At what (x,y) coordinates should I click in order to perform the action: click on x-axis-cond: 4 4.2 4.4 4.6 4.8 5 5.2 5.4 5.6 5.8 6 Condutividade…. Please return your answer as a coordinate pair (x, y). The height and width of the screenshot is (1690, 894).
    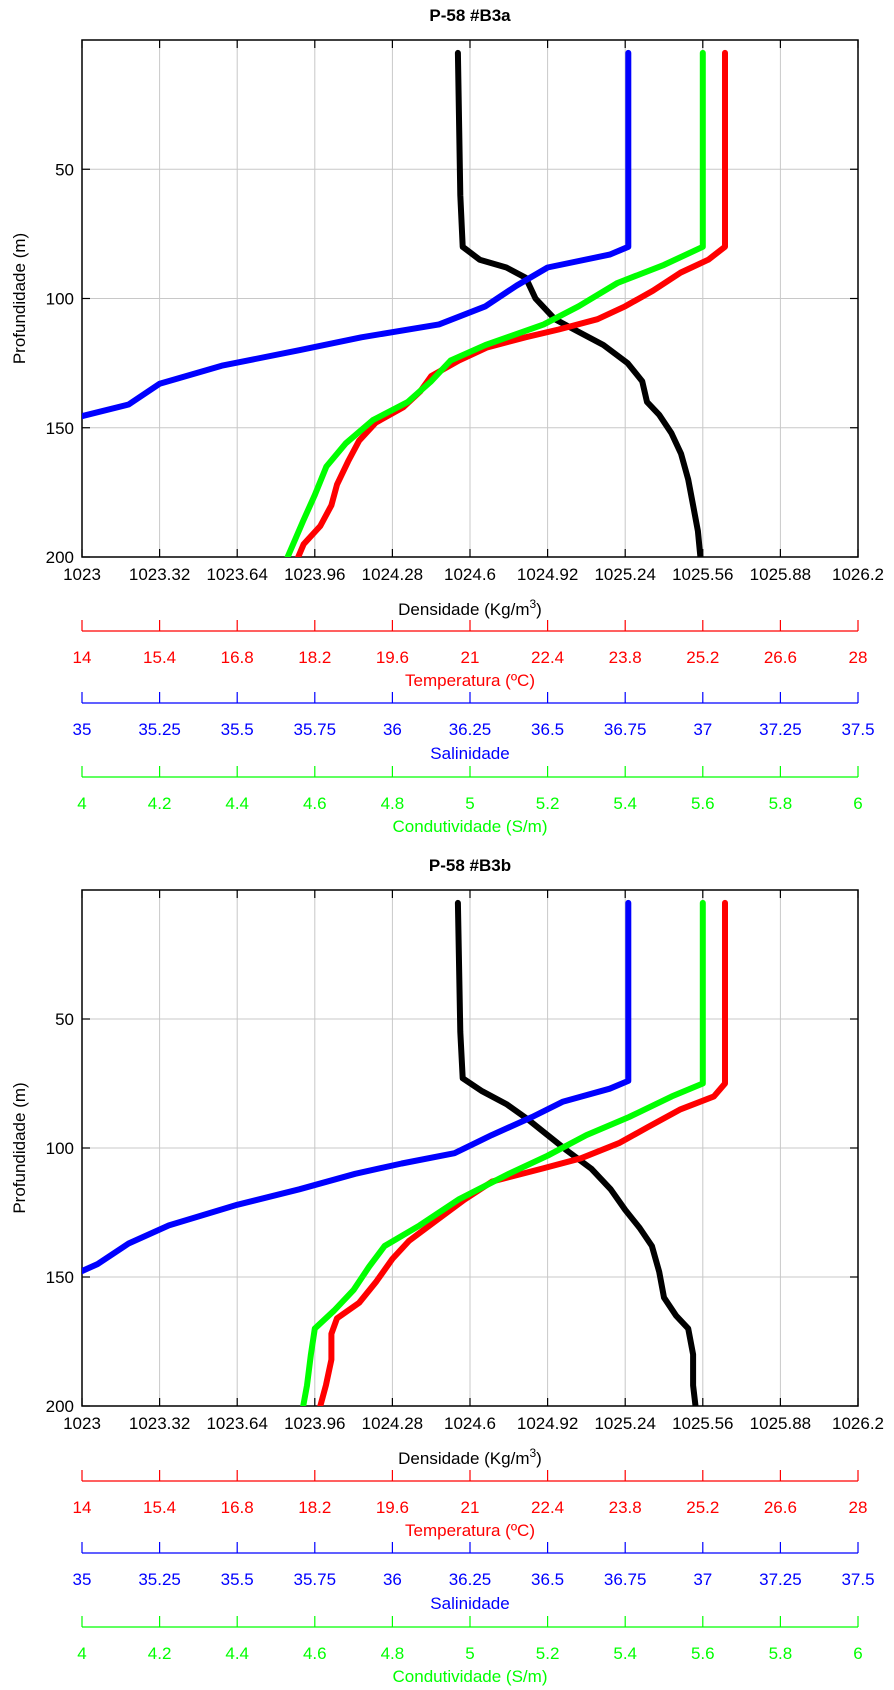
    Looking at the image, I should click on (470, 1651).